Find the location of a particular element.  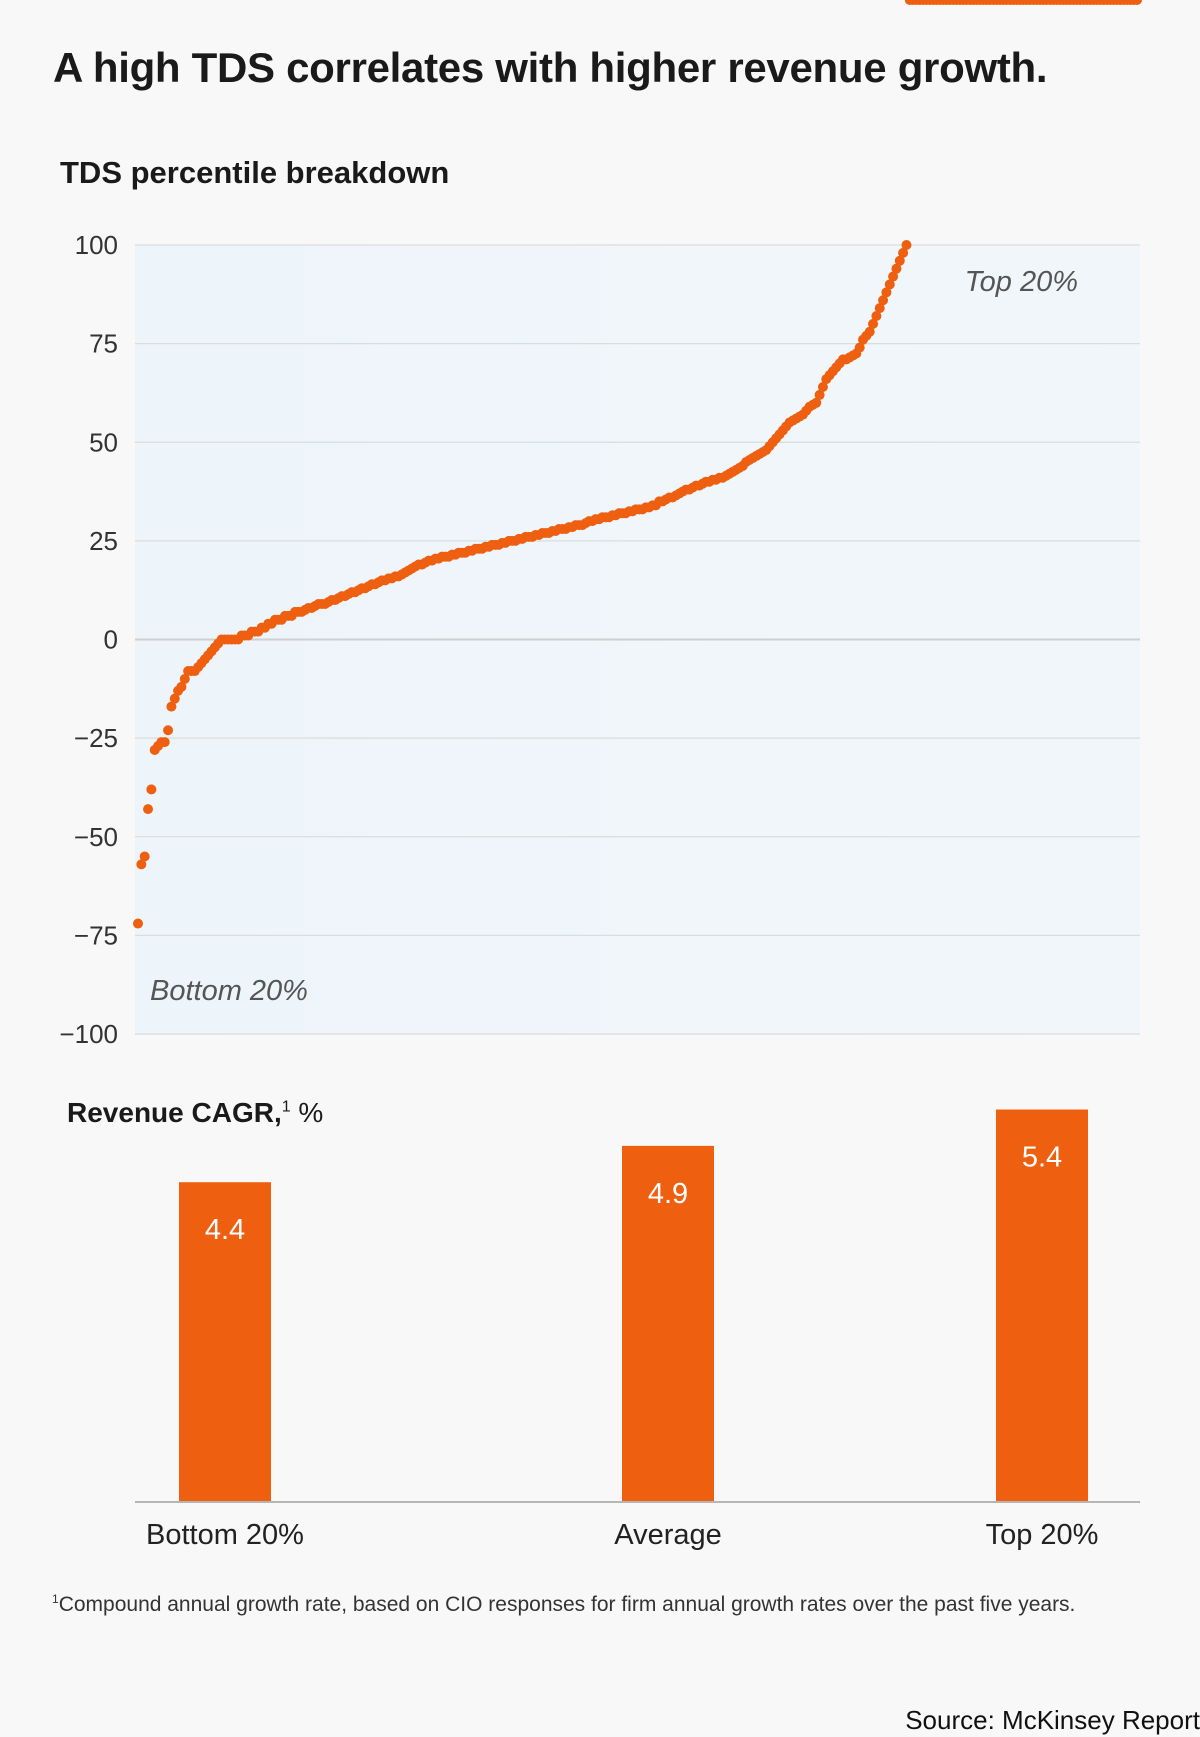

bar-category-label: Average is located at coordinates (668, 1535).